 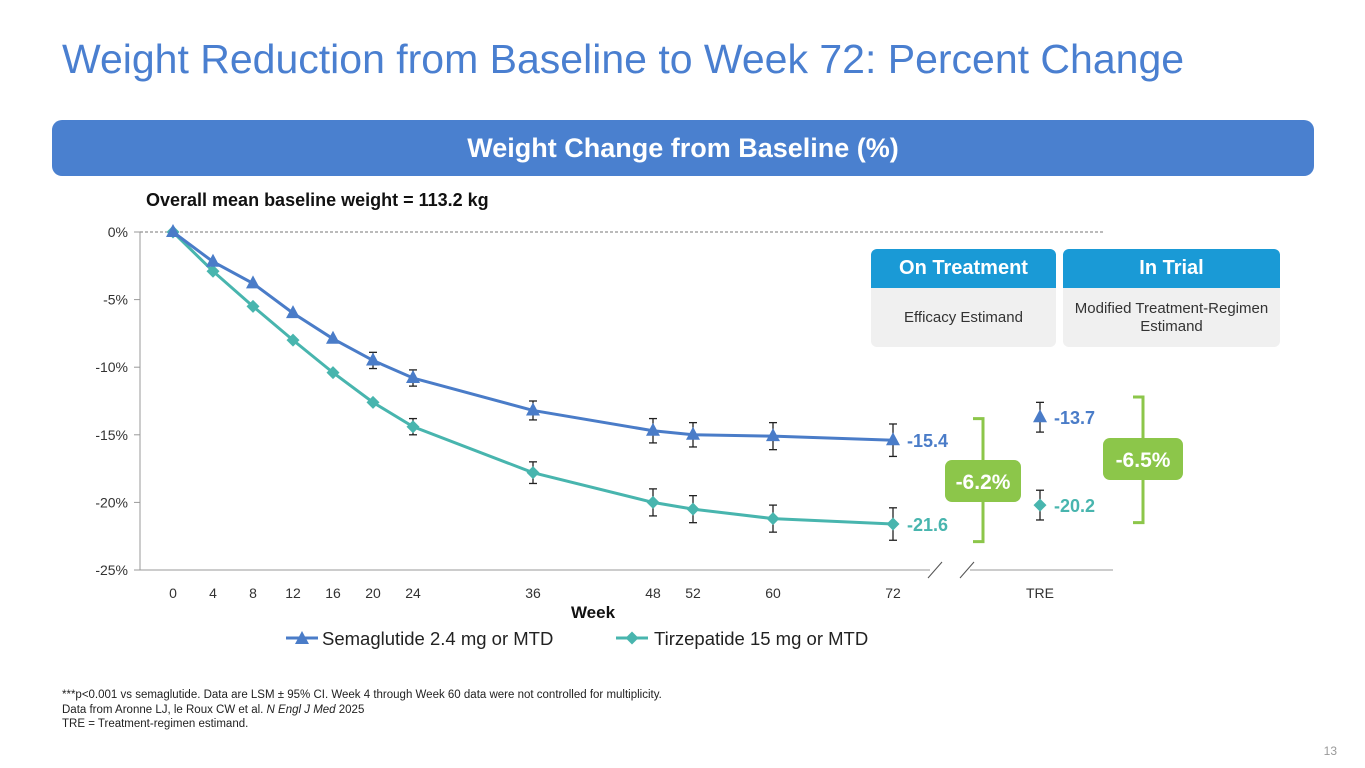 I want to click on x-tick-label: 12, so click(x=293, y=593).